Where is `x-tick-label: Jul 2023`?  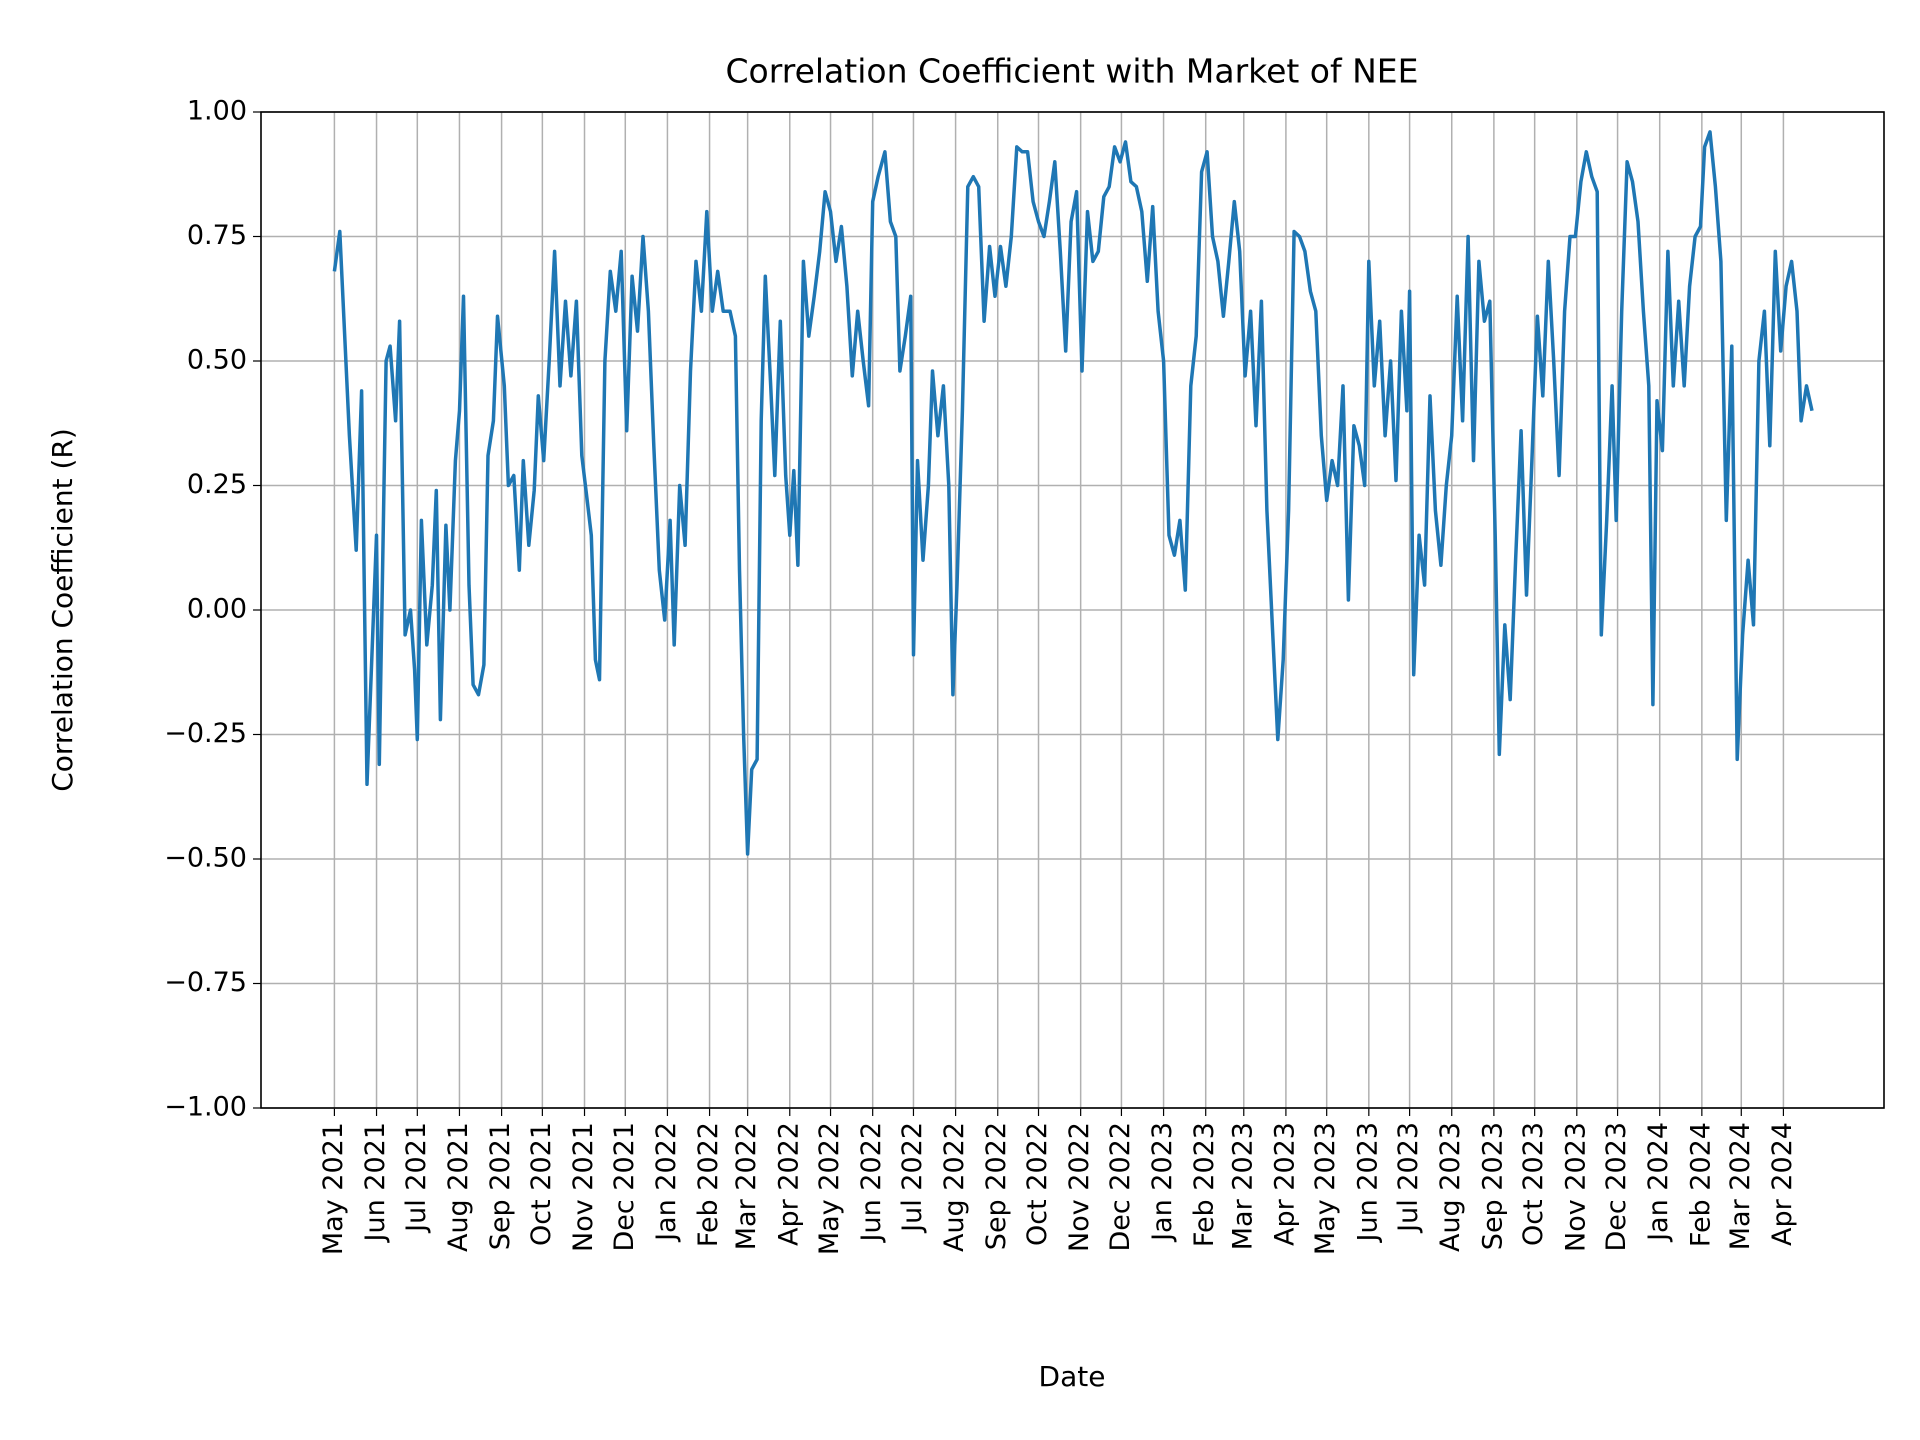
x-tick-label: Jul 2023 is located at coordinates (1408, 1178).